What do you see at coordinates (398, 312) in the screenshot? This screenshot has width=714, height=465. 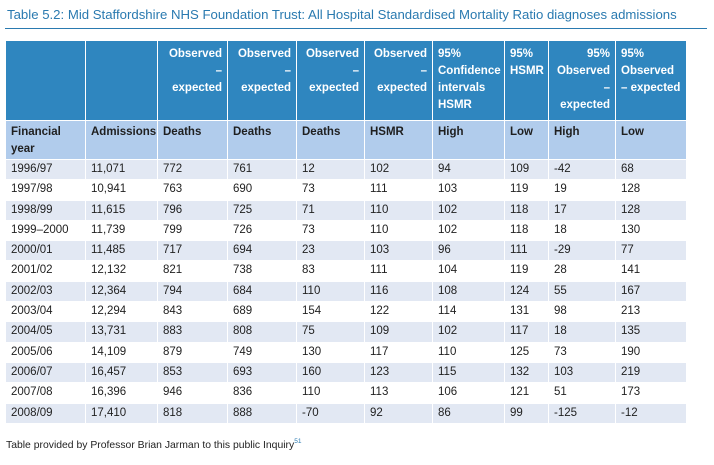 I see `data-cell: 122` at bounding box center [398, 312].